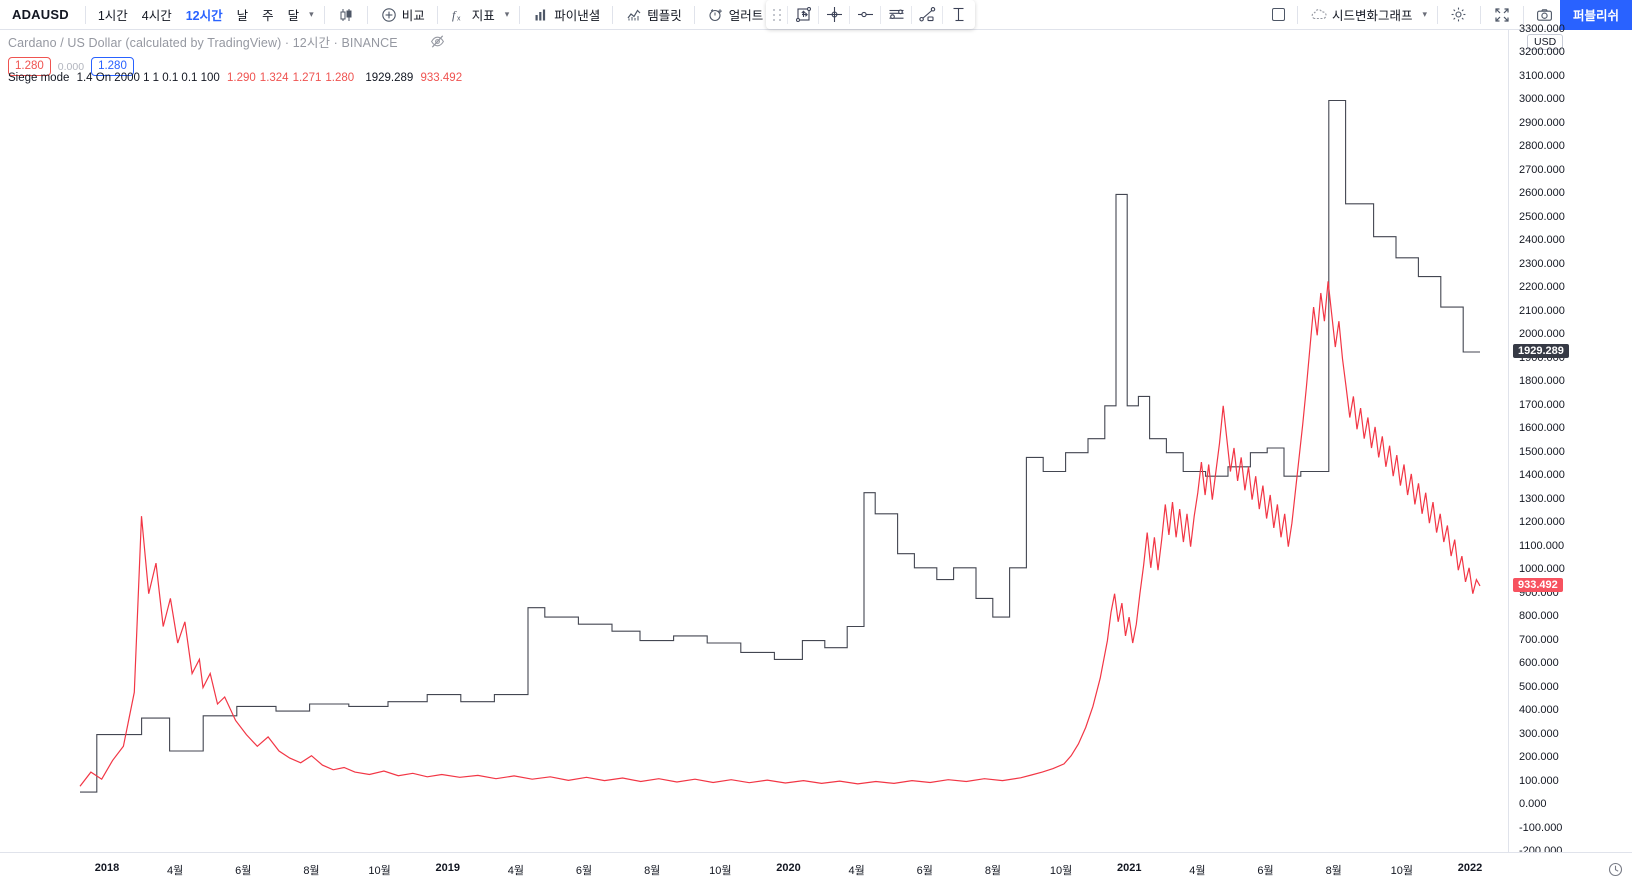 The width and height of the screenshot is (1632, 887). What do you see at coordinates (1542, 334) in the screenshot?
I see `price-tick: 2000.000` at bounding box center [1542, 334].